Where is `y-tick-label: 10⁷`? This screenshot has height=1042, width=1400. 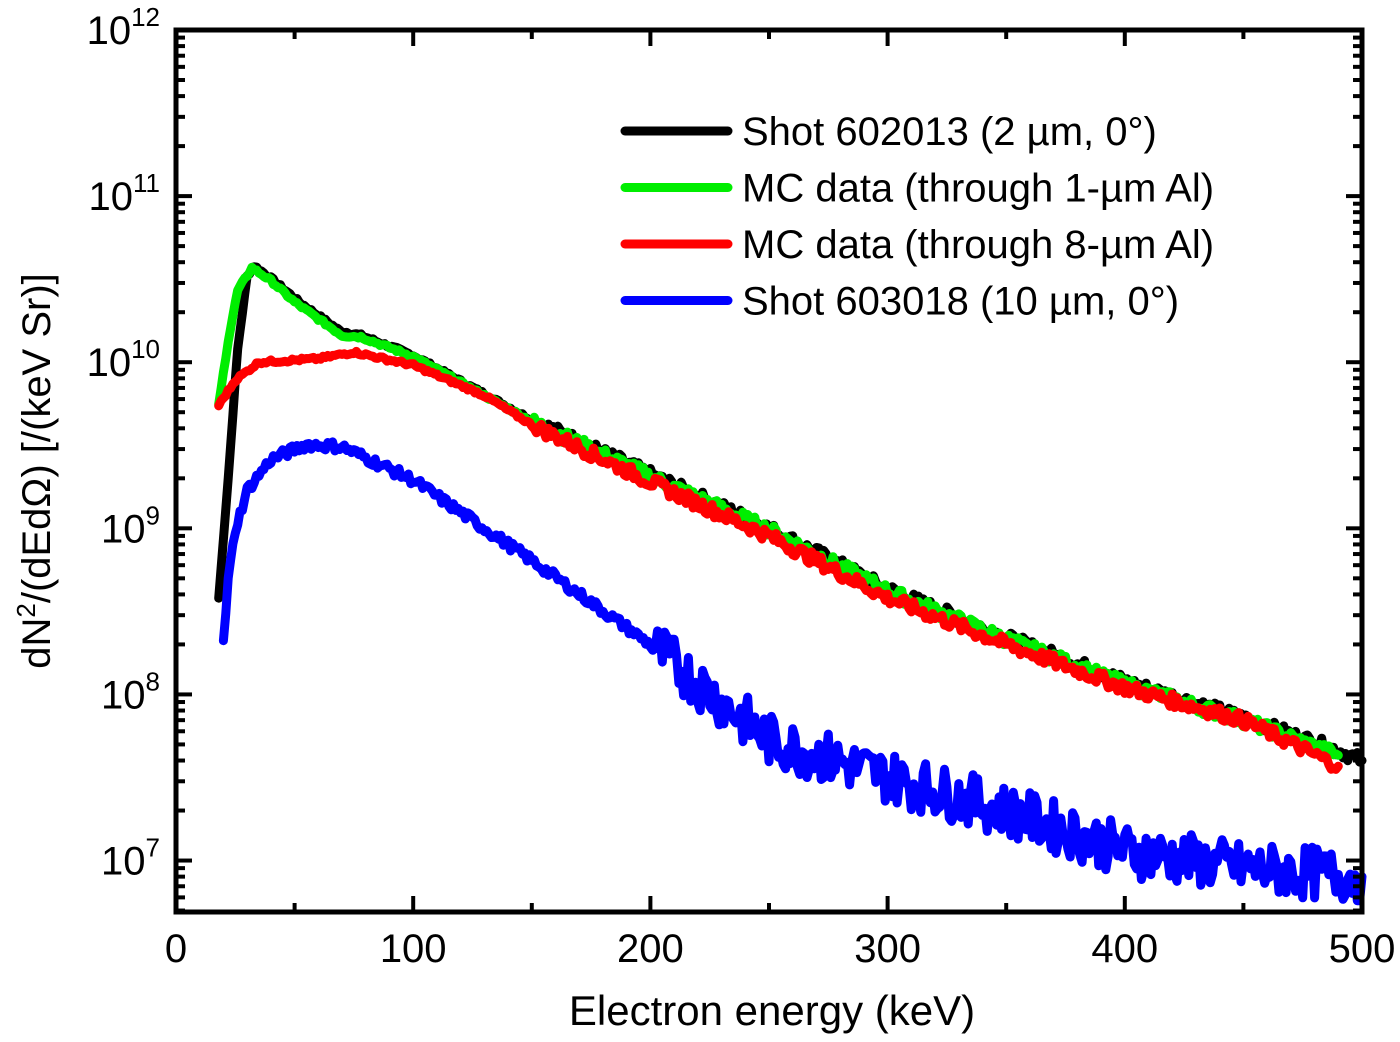 y-tick-label: 10⁷ is located at coordinates (130, 858).